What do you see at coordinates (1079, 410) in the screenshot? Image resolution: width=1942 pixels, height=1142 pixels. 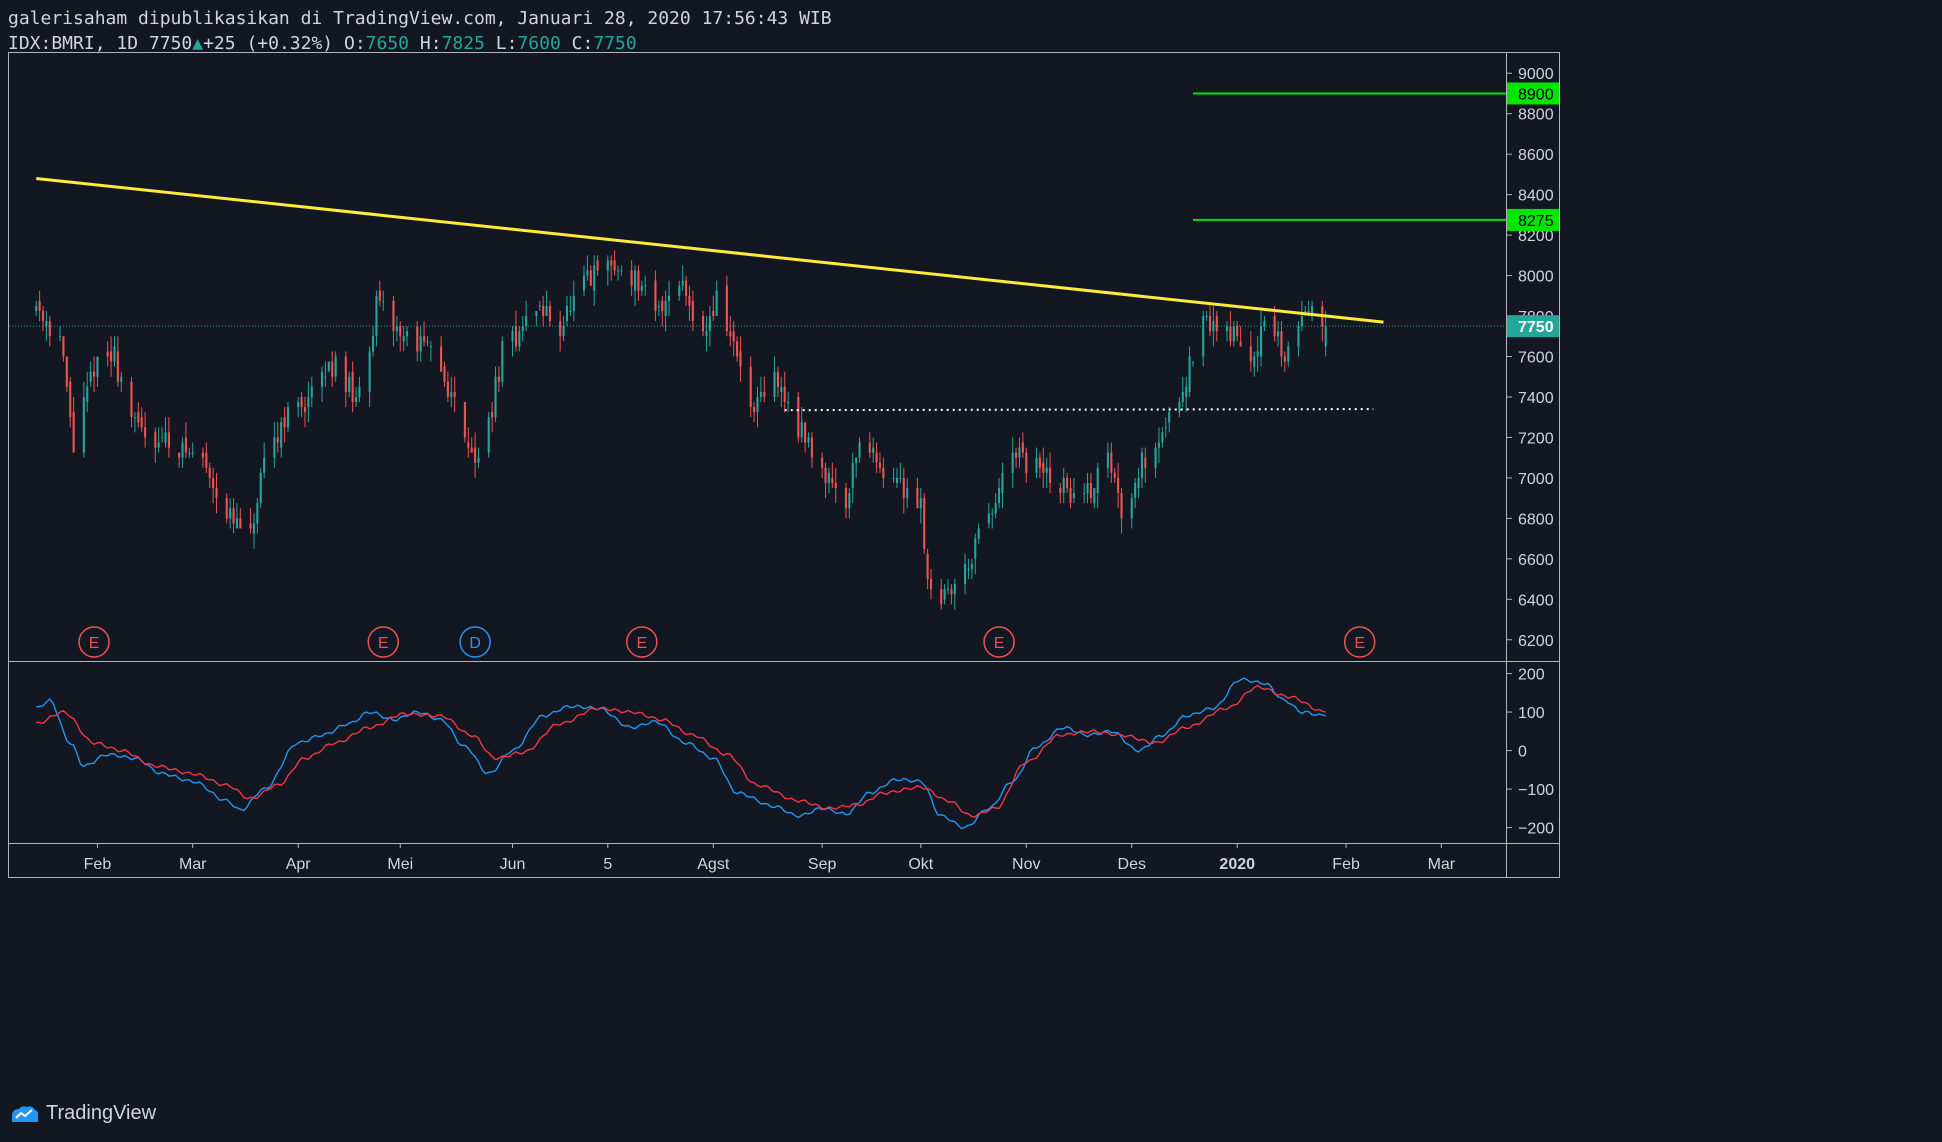 I see `support-line` at bounding box center [1079, 410].